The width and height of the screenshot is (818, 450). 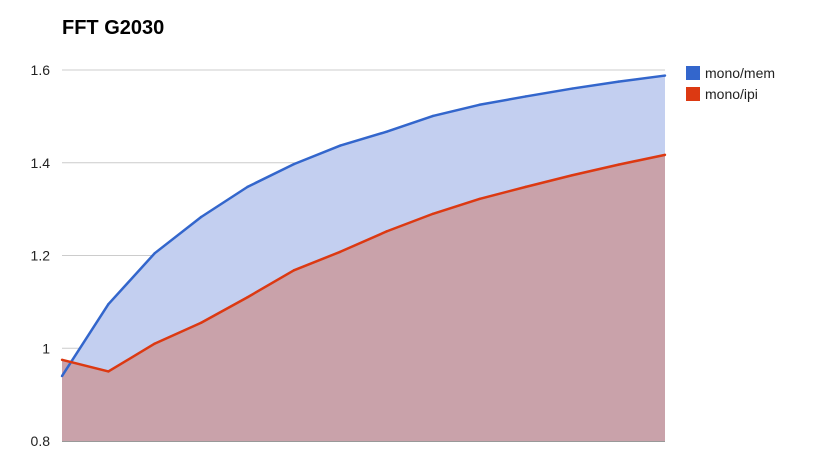 I want to click on legend-item-mono-mem: mono/mem, so click(x=730, y=72).